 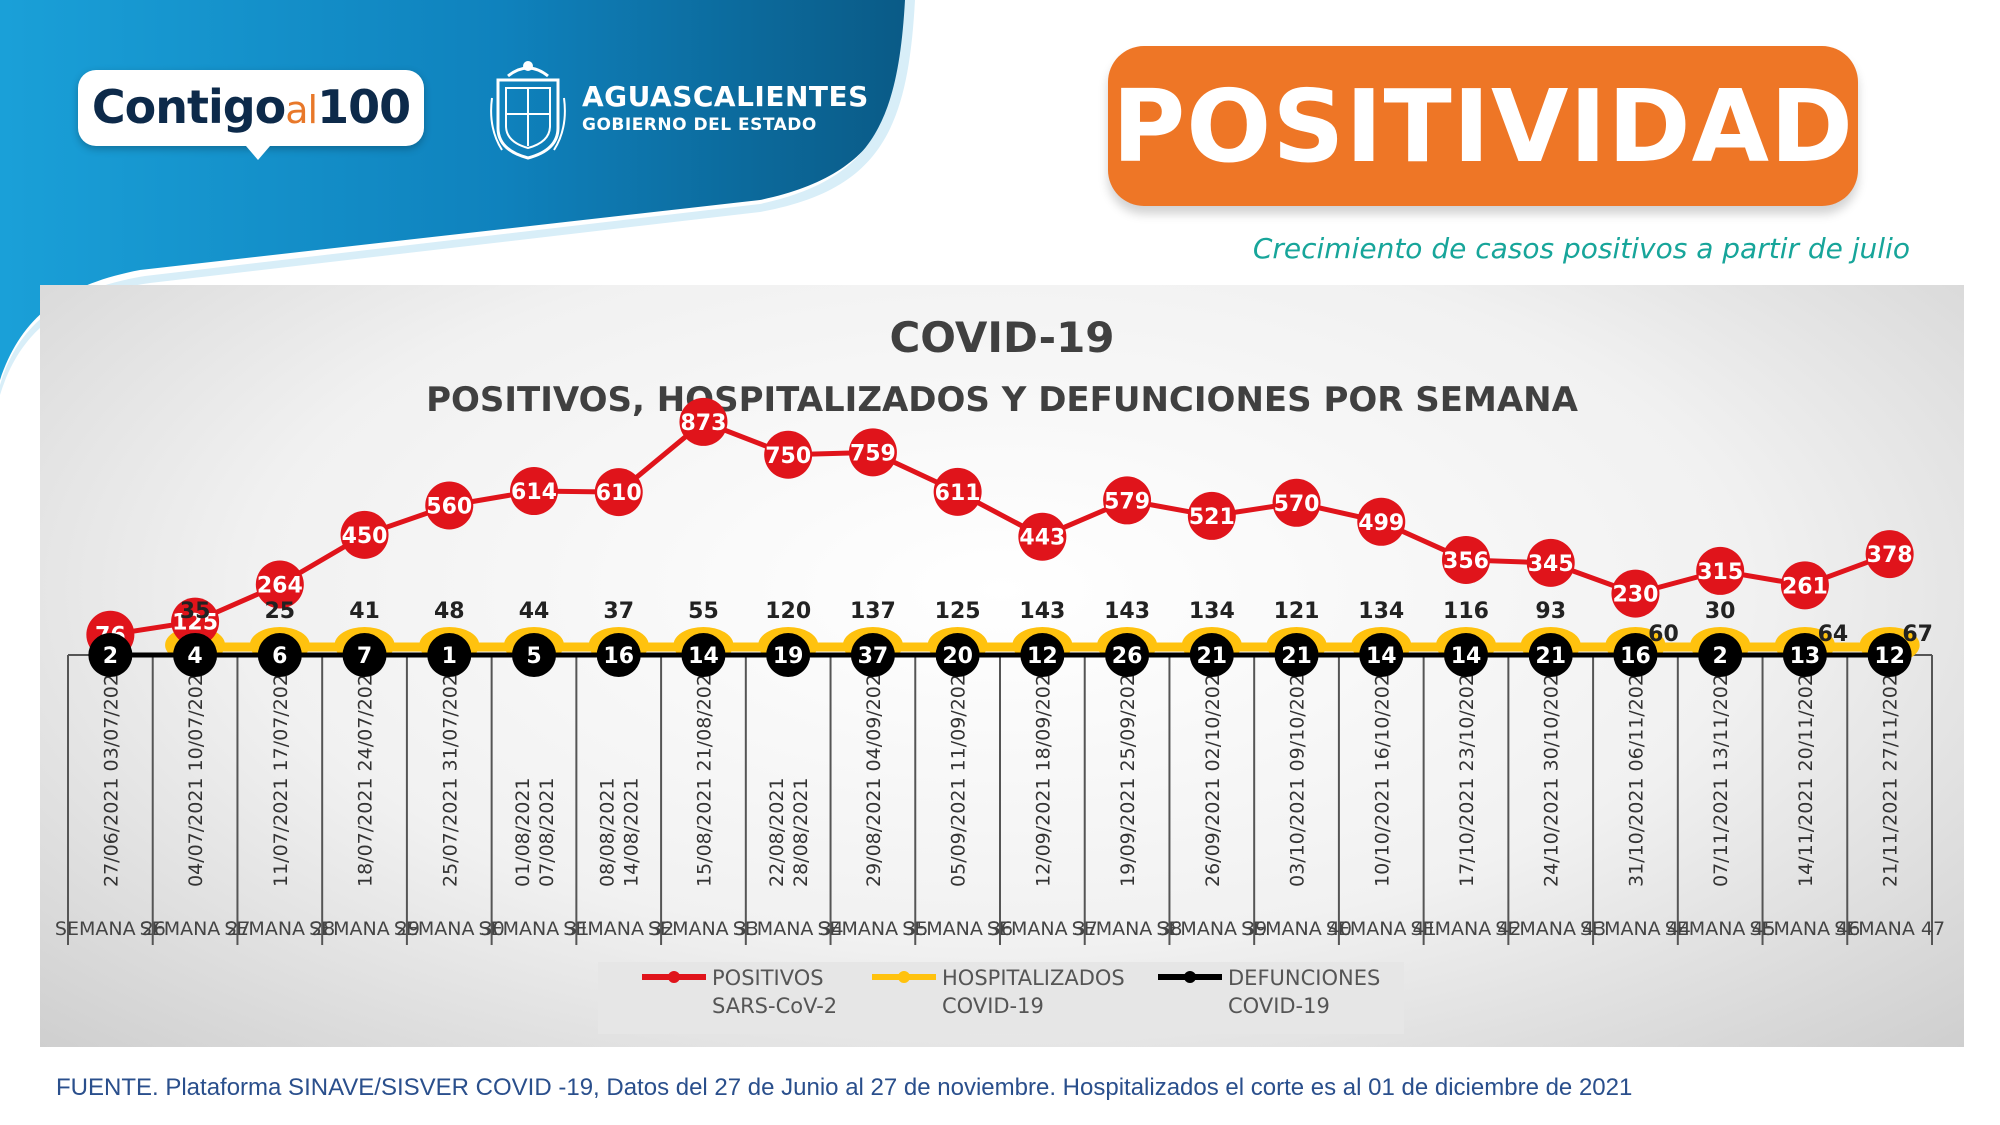 What do you see at coordinates (774, 1006) in the screenshot?
I see `legend-label: SARS-CoV-2` at bounding box center [774, 1006].